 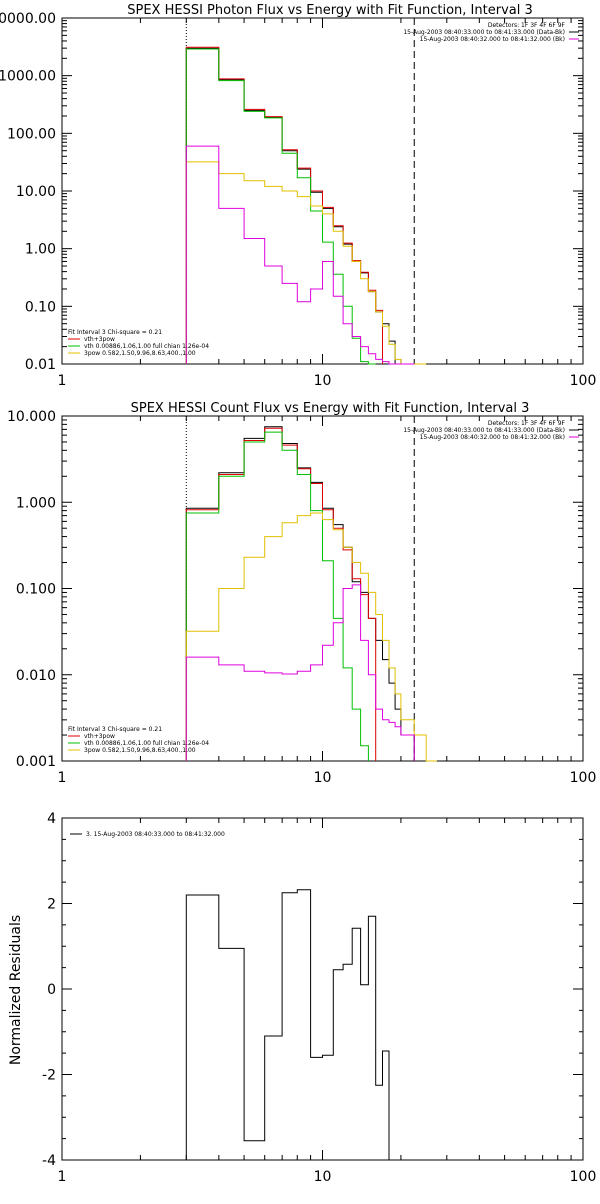 What do you see at coordinates (40, 250) in the screenshot?
I see `photon-y-tick-label: 1.00` at bounding box center [40, 250].